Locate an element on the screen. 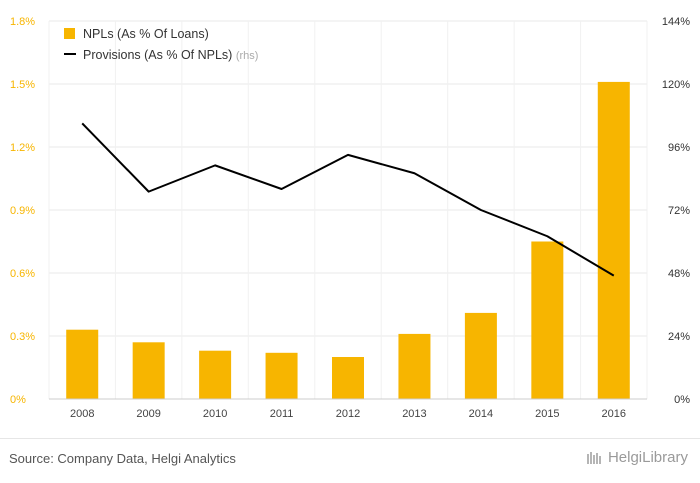  x-axis-tick-label: 2013 is located at coordinates (414, 414).